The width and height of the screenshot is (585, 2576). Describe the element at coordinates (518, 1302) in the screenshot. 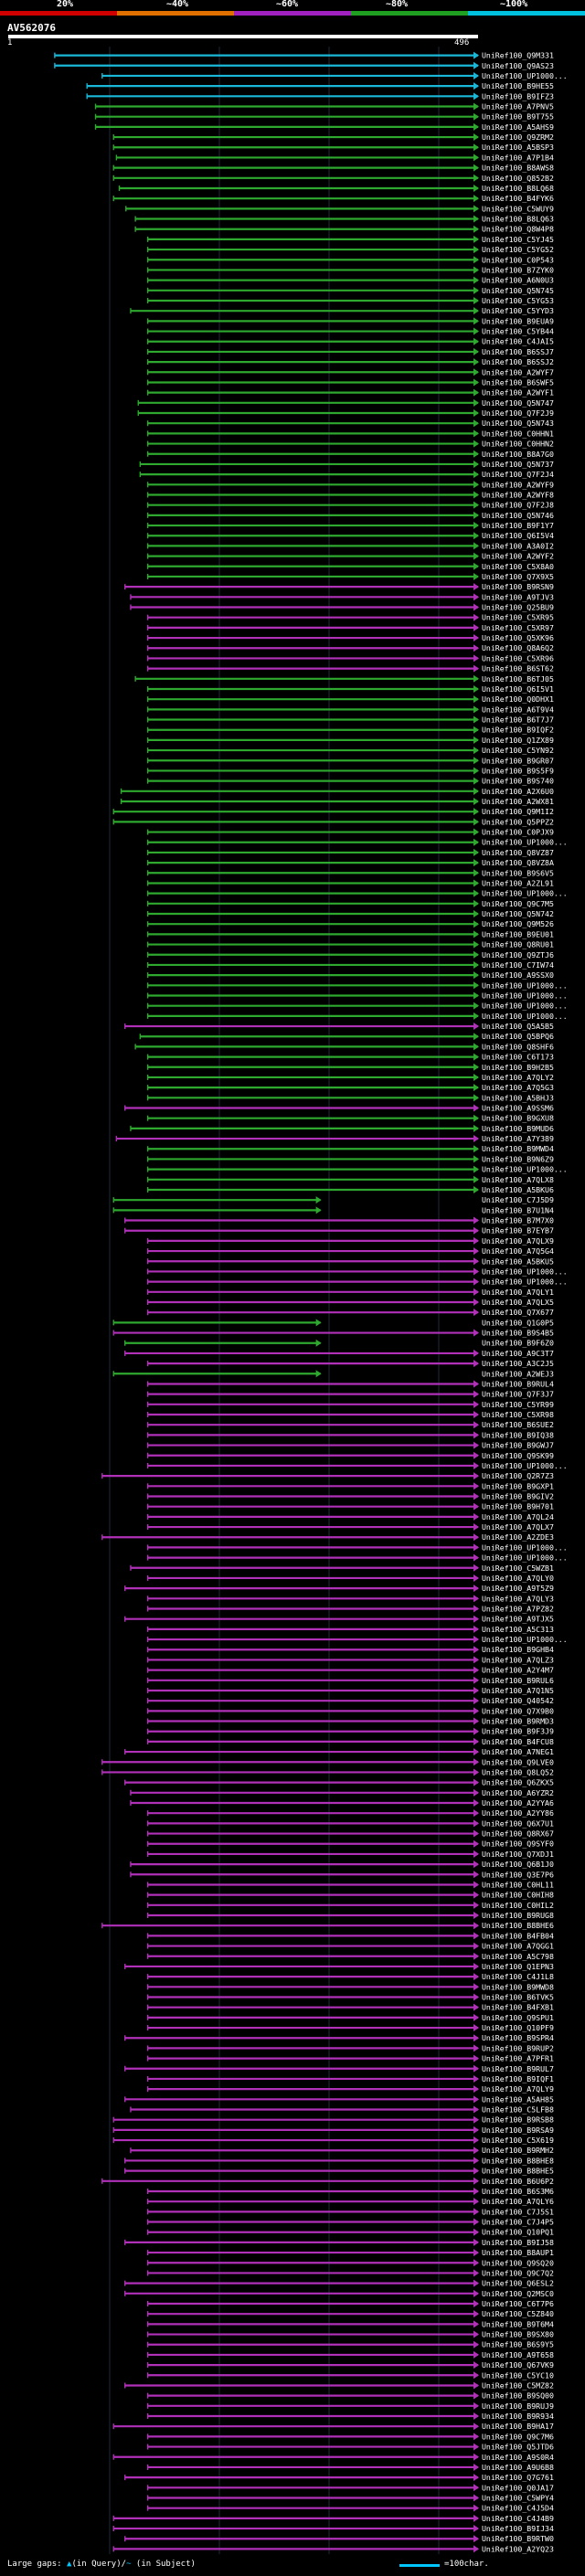

I see `hit-label: UniRef100_A7QLX5` at that location.